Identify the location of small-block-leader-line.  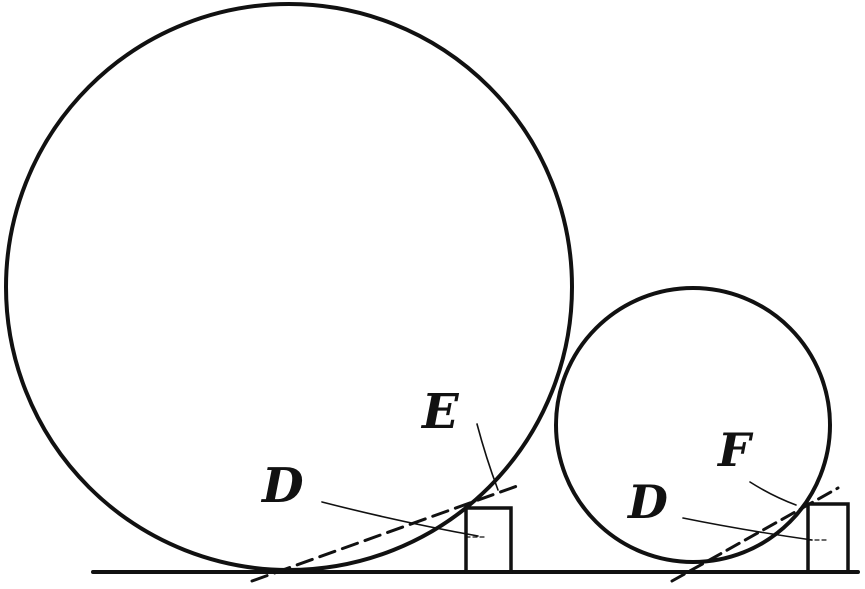
(773, 493).